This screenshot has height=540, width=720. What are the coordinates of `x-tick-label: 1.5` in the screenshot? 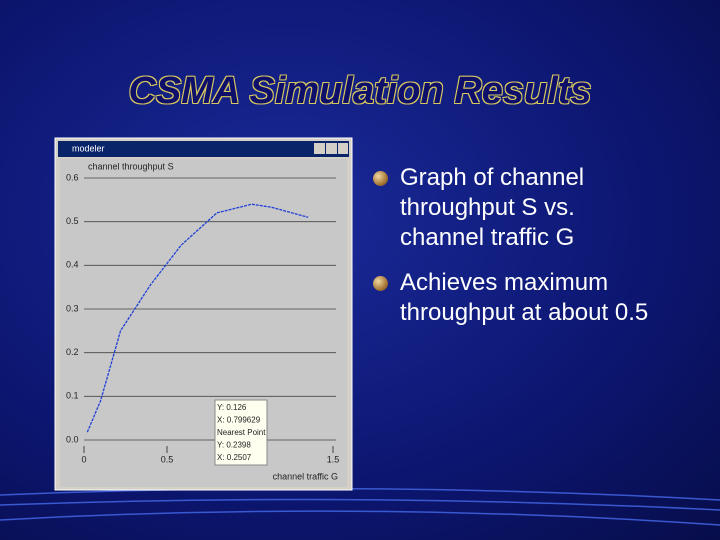 It's located at (333, 459).